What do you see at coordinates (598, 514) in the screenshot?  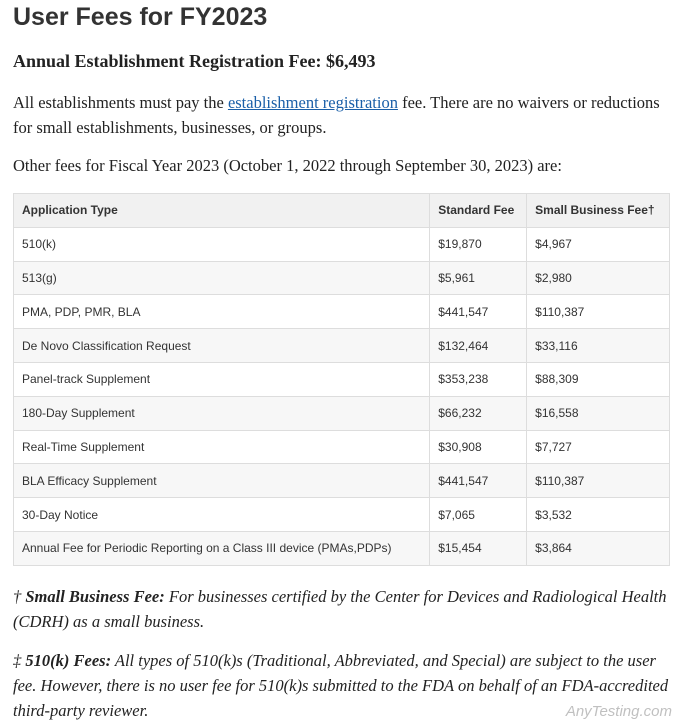 I see `table-cell: $3,532` at bounding box center [598, 514].